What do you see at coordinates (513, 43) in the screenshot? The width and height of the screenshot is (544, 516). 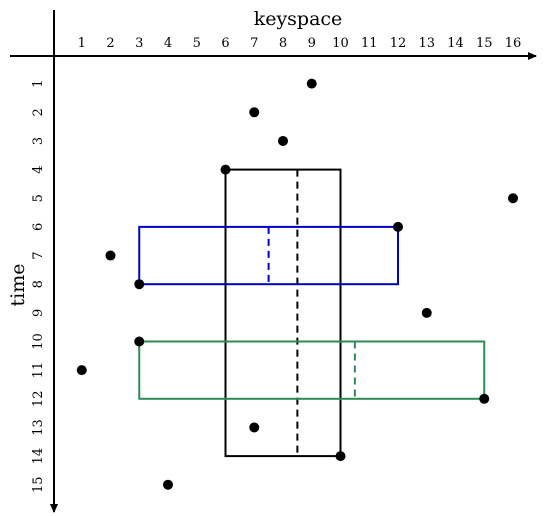 I see `x-tick-label: 16` at bounding box center [513, 43].